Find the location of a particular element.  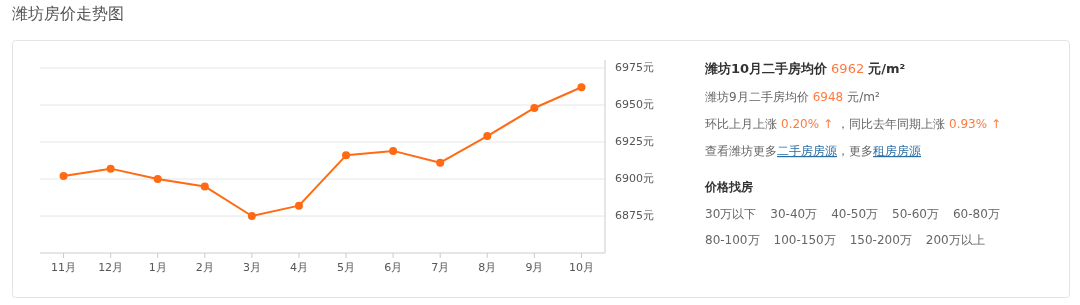

text: 100-150万 is located at coordinates (804, 240).